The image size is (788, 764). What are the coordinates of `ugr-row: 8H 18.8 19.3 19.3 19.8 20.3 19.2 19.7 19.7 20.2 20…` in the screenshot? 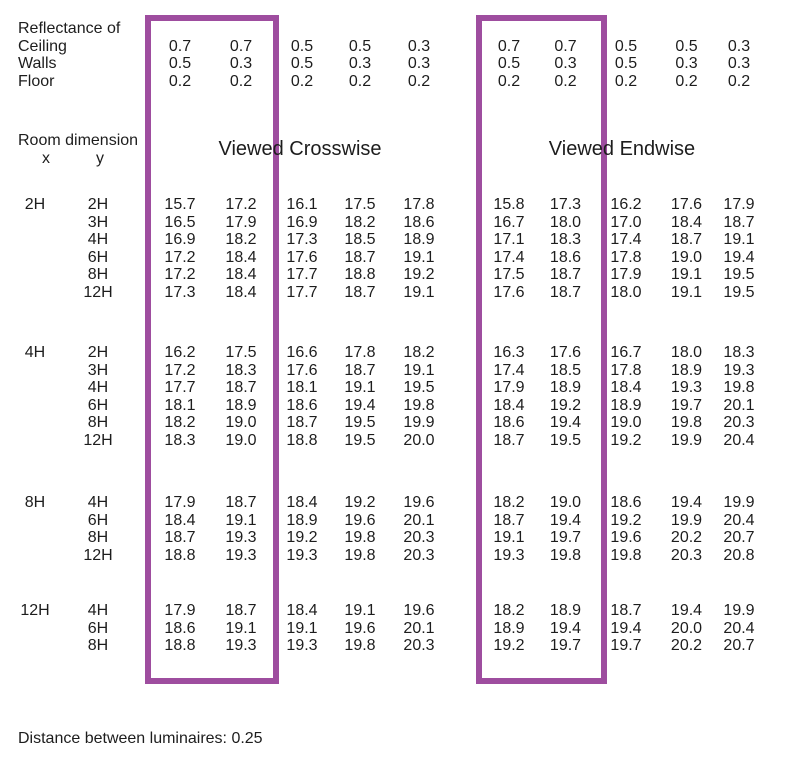 It's located at (394, 646).